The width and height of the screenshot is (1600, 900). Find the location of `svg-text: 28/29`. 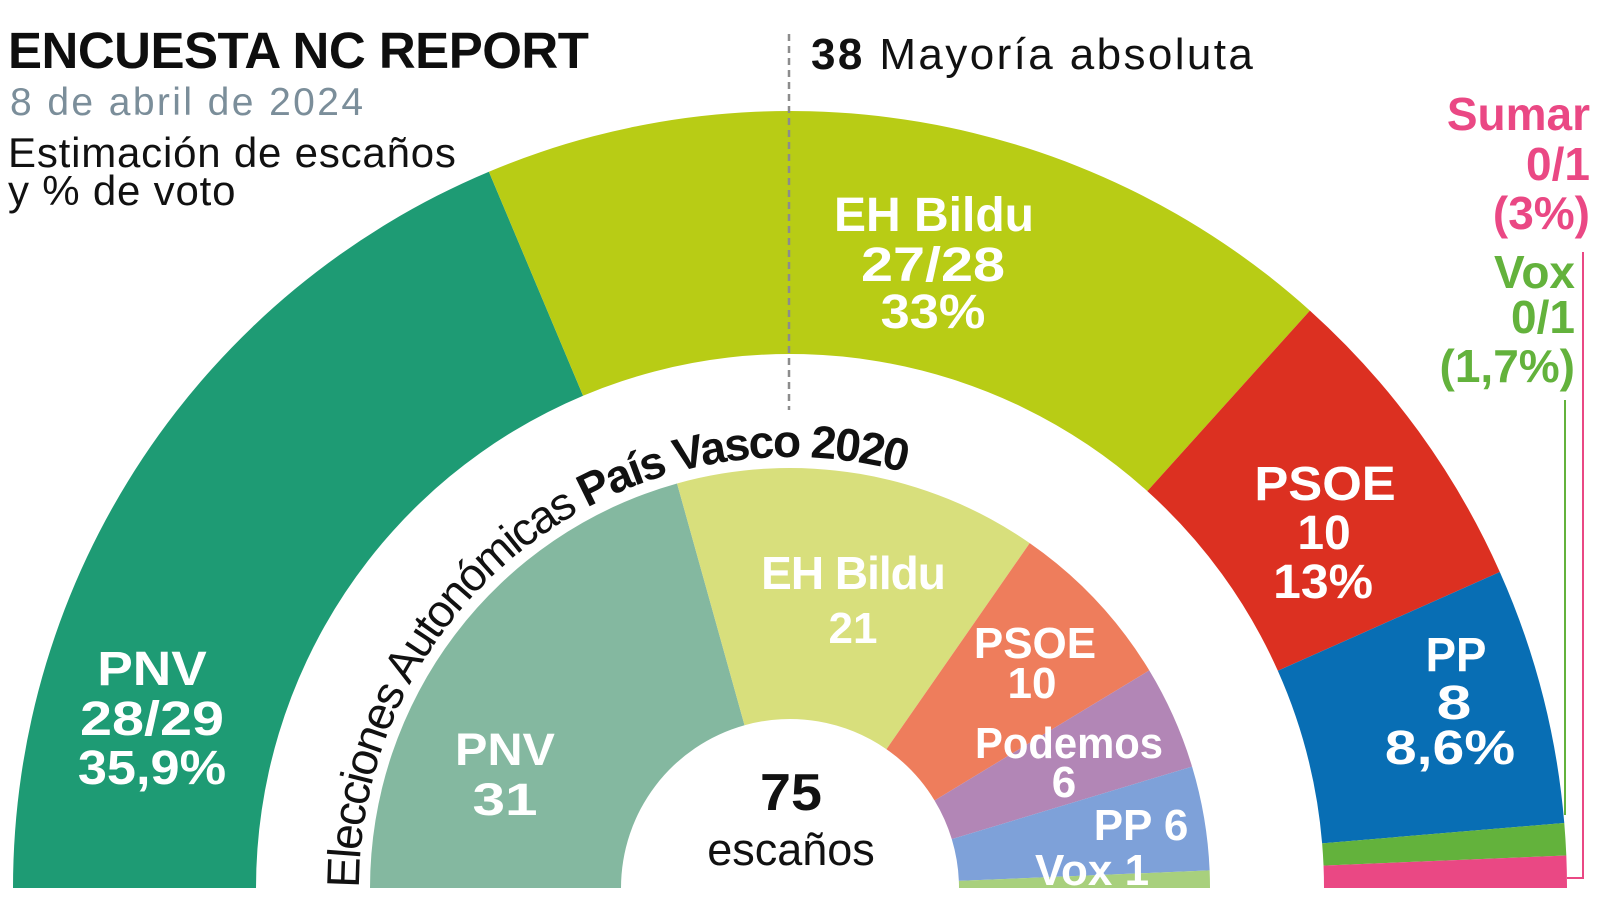

svg-text: 28/29 is located at coordinates (152, 718).